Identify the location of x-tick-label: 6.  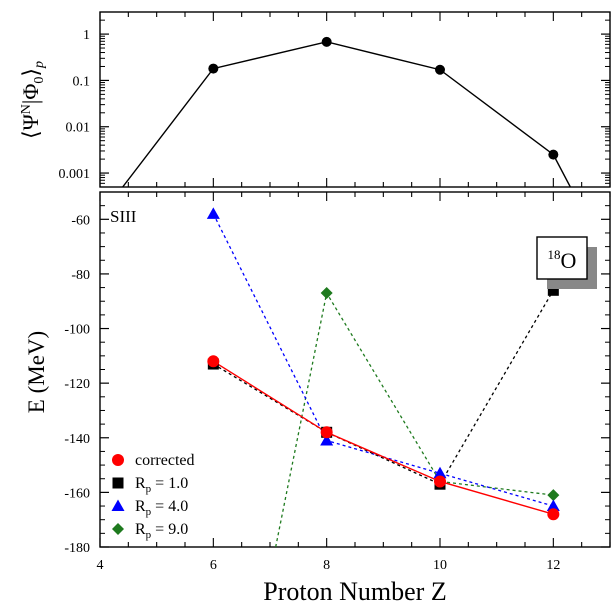
(213, 565).